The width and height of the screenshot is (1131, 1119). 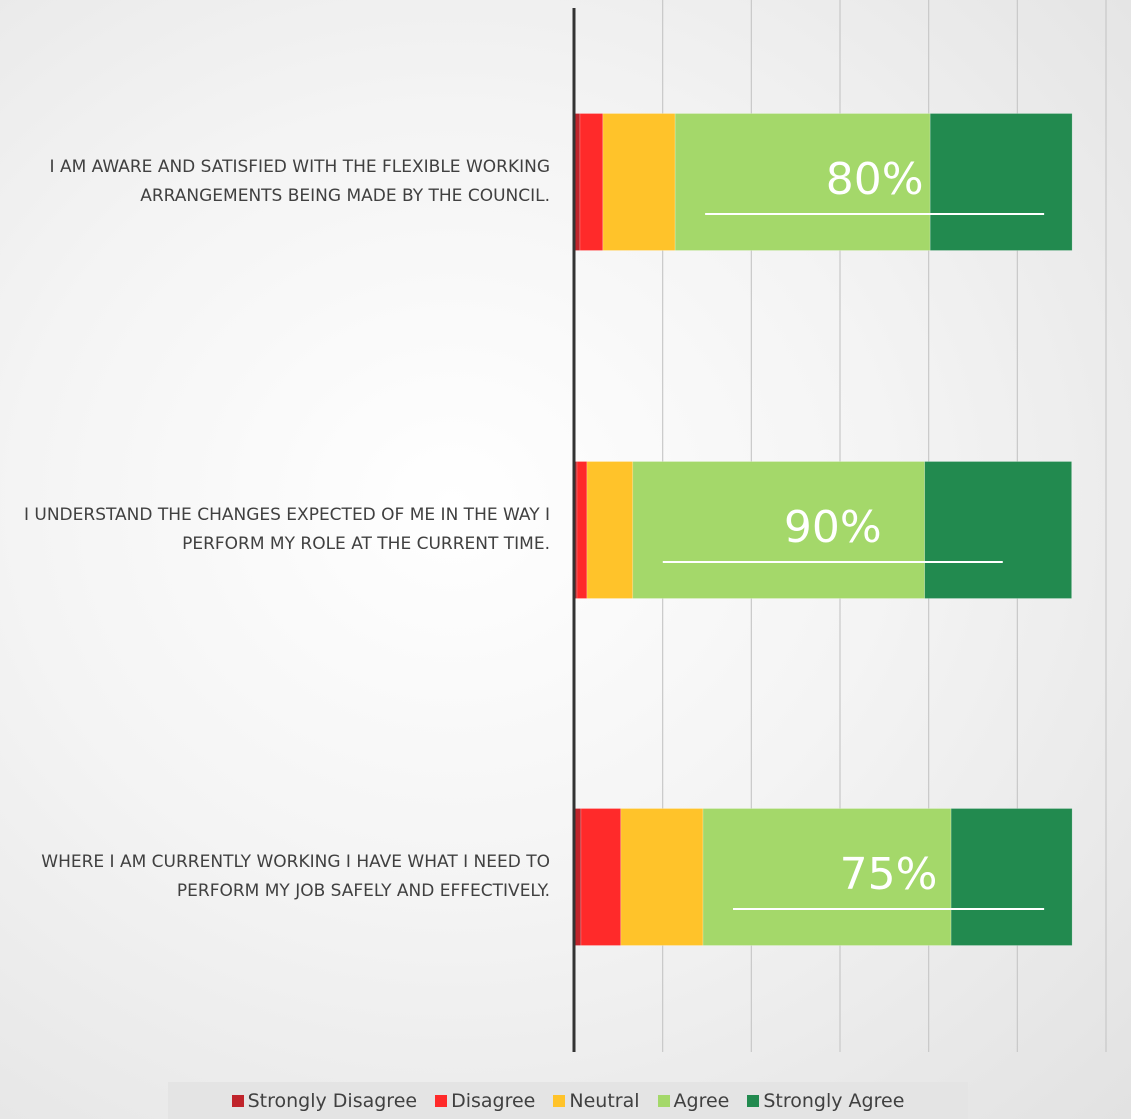 I want to click on legend-item: Agree, so click(x=693, y=1100).